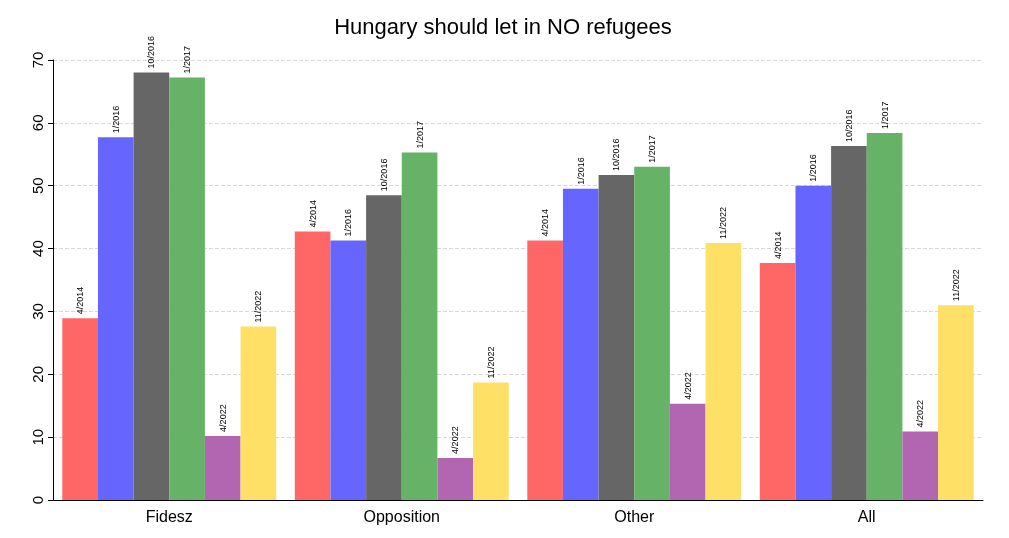 The image size is (1009, 538). I want to click on y-tick-label: 10, so click(37, 437).